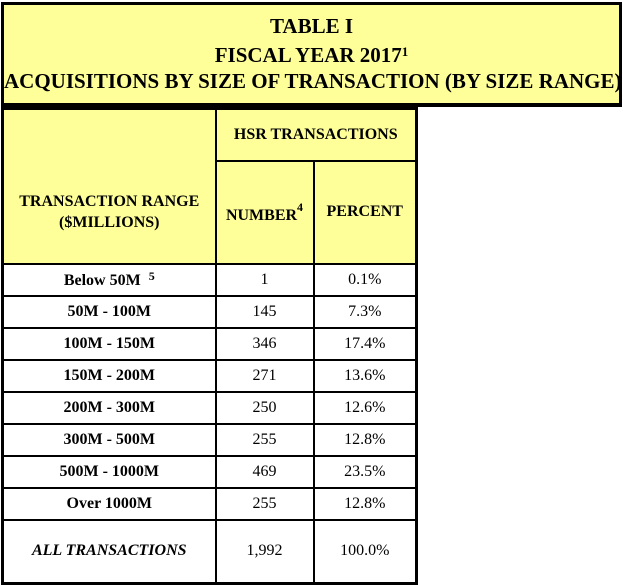 This screenshot has height=585, width=623. I want to click on column-header-row: NUMBER4 PERCENT, so click(210, 212).